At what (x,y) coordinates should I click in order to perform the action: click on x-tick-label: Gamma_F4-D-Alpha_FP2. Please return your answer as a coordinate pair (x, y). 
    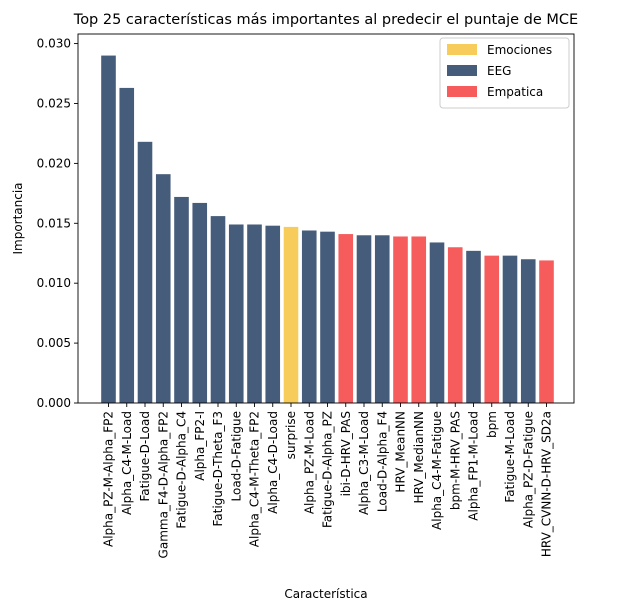
    Looking at the image, I should click on (163, 484).